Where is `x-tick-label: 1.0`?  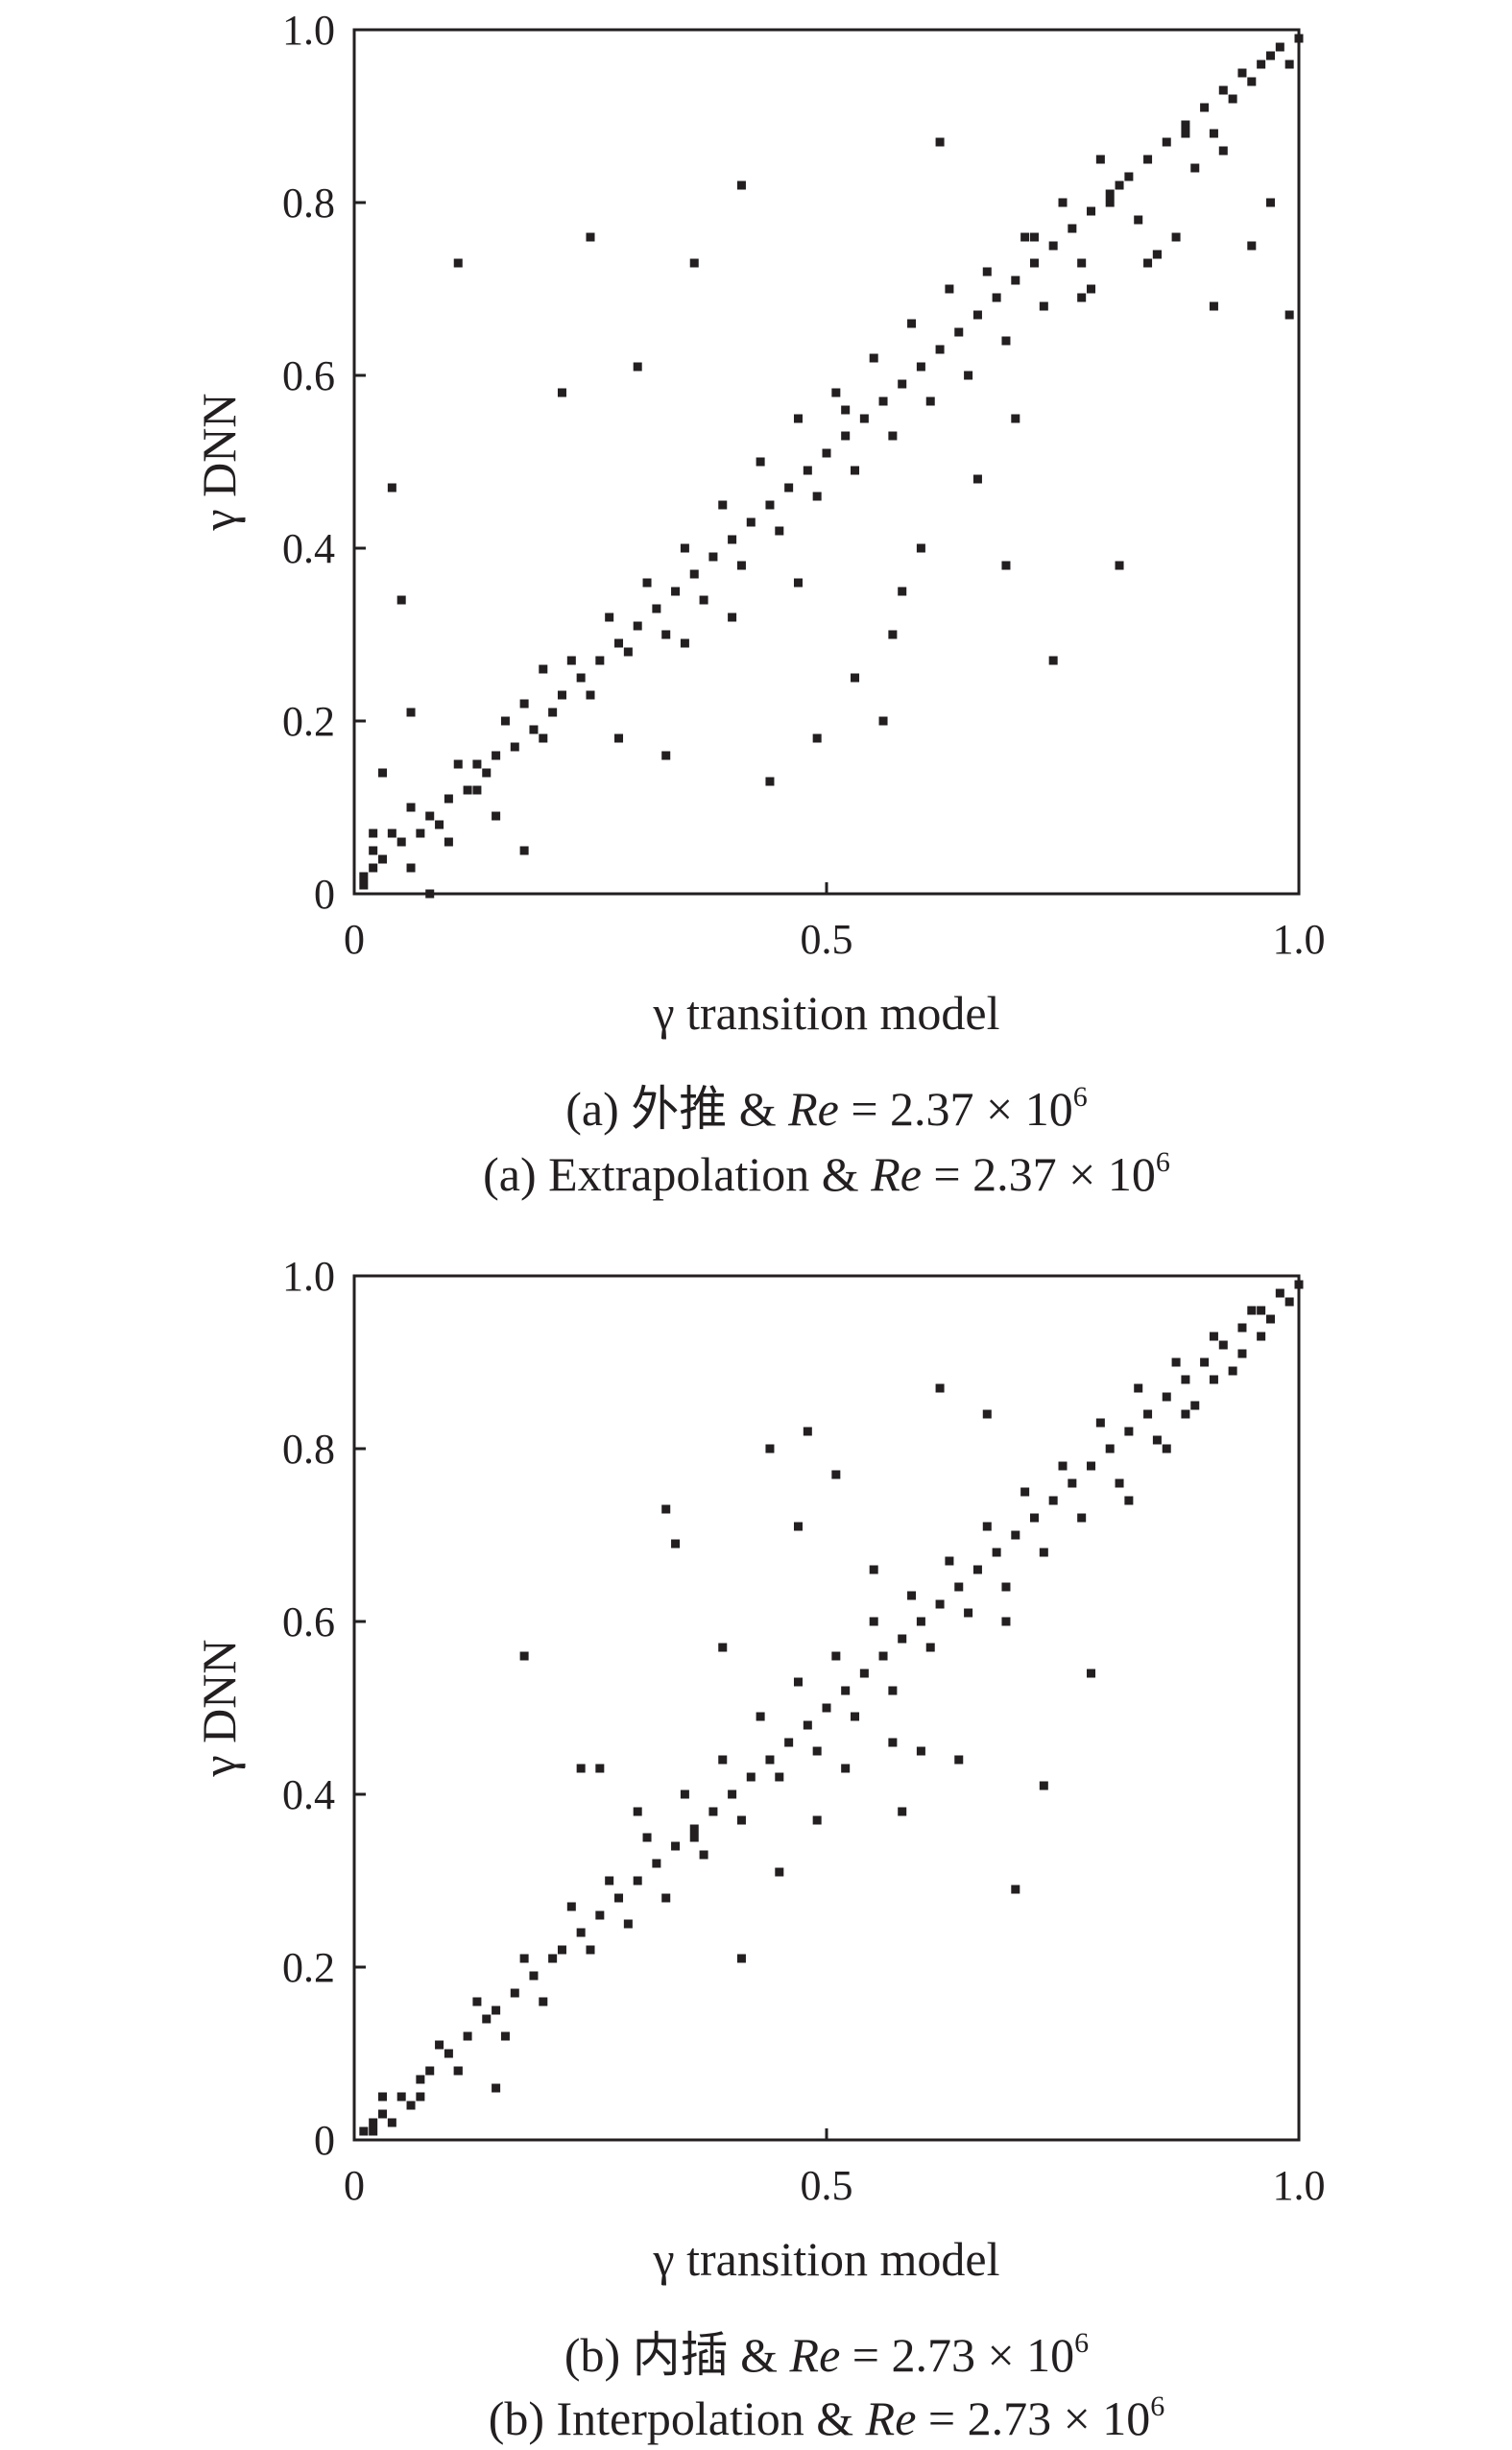 x-tick-label: 1.0 is located at coordinates (1299, 2186).